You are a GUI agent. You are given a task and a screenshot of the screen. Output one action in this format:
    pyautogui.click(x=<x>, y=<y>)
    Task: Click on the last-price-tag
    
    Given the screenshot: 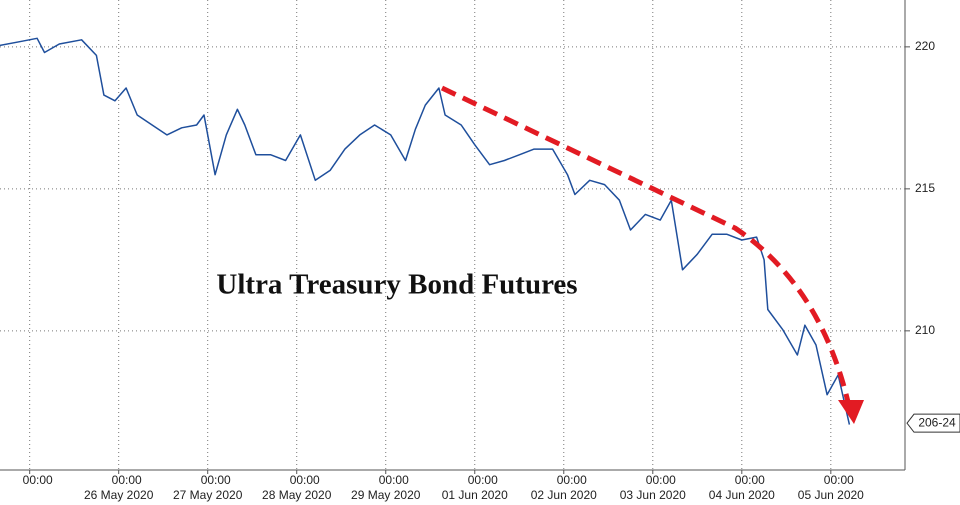 What is the action you would take?
    pyautogui.click(x=933, y=423)
    